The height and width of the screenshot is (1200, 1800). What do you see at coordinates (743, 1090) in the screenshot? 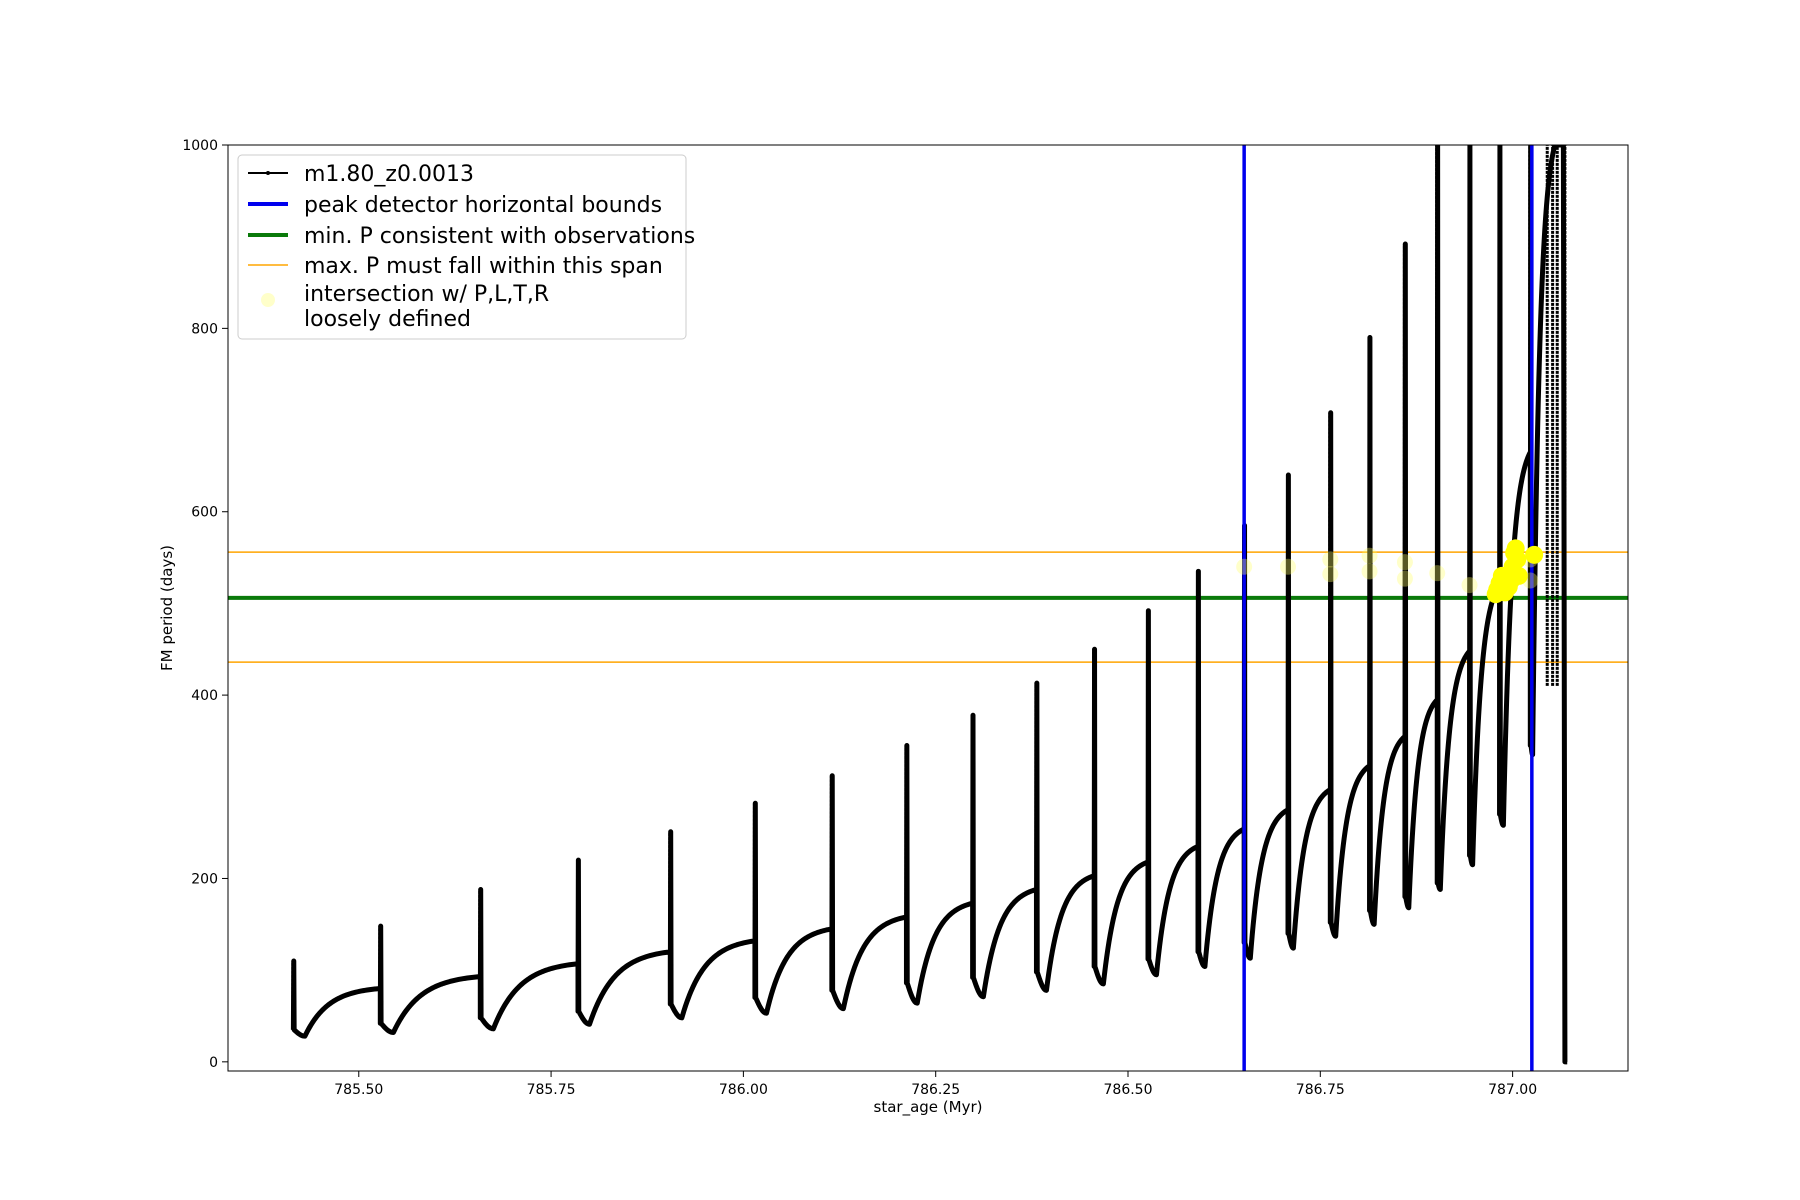
I see `x-tick-label: 786.00` at bounding box center [743, 1090].